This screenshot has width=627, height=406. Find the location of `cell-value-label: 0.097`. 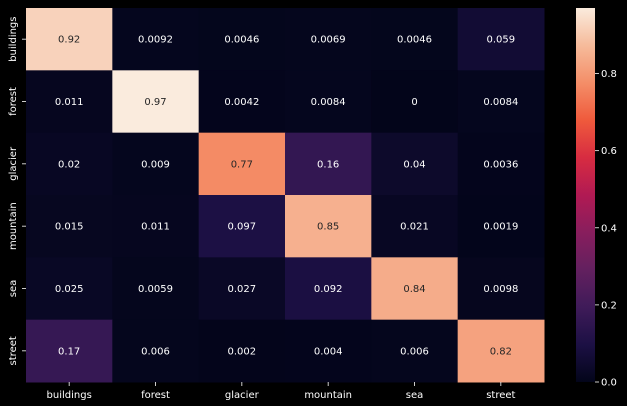

cell-value-label: 0.097 is located at coordinates (242, 227).